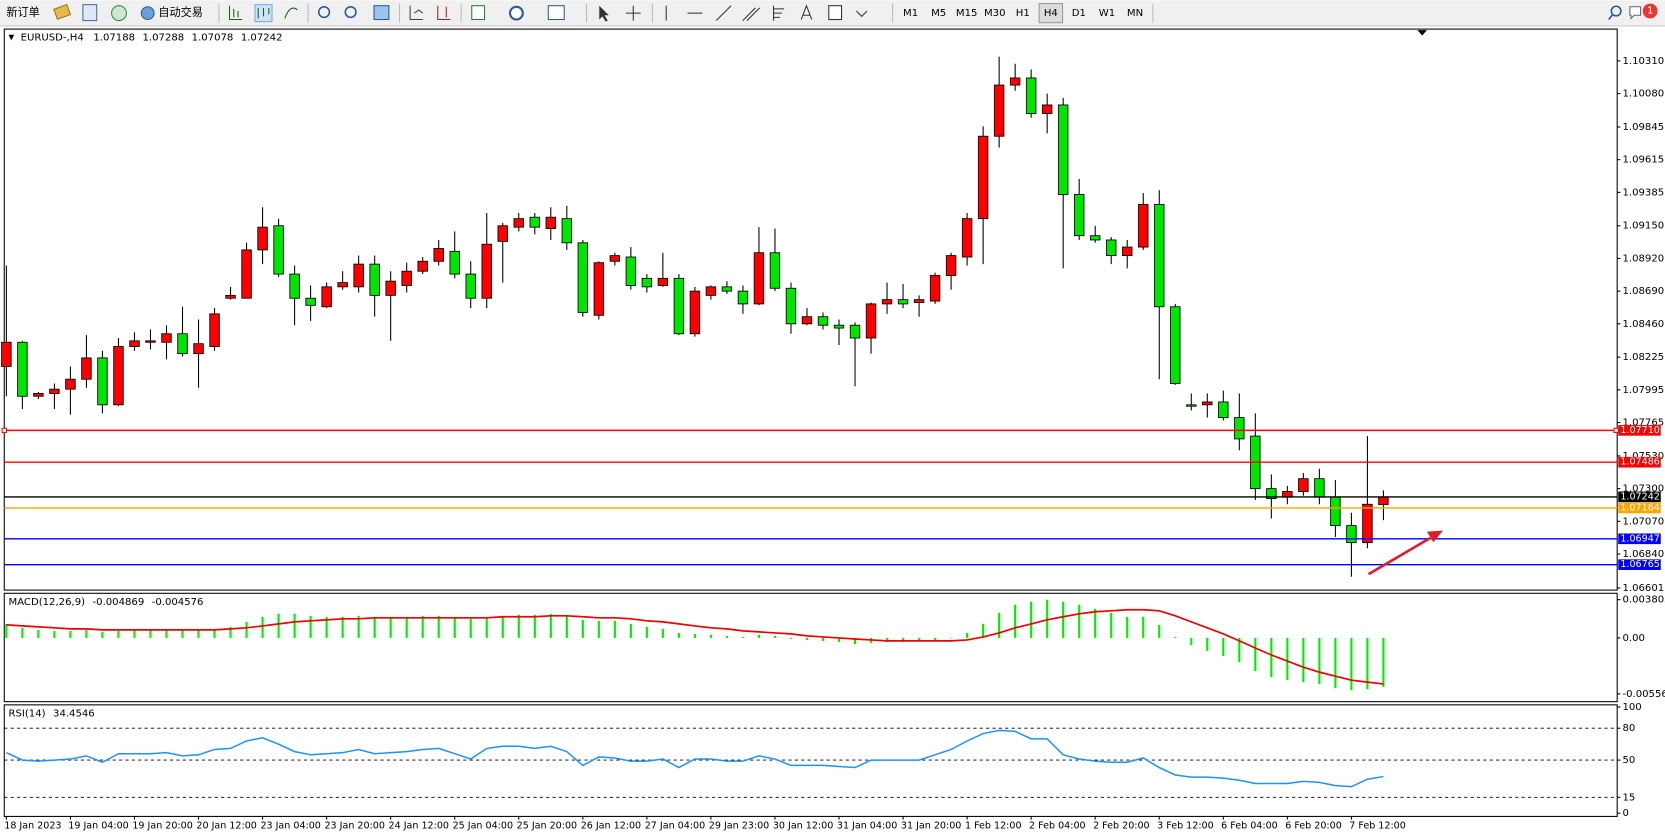 The width and height of the screenshot is (1665, 837). Describe the element at coordinates (910, 13) in the screenshot. I see `timeframe-button: M1` at that location.